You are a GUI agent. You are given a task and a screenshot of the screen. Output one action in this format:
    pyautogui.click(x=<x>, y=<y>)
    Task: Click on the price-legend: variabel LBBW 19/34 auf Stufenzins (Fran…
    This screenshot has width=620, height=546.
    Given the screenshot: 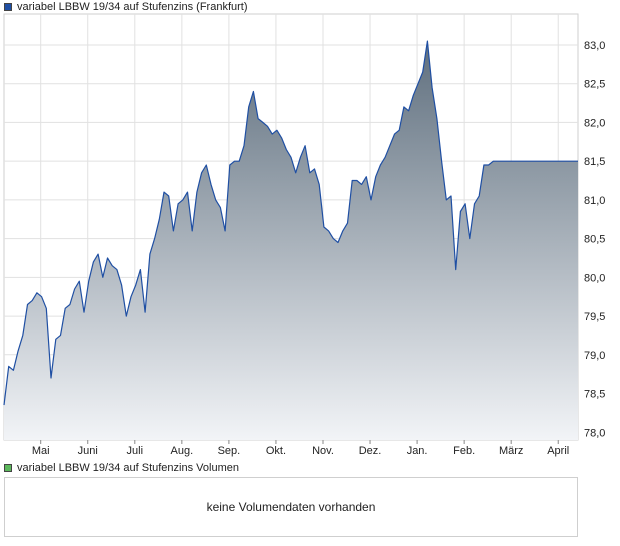 What is the action you would take?
    pyautogui.click(x=126, y=7)
    